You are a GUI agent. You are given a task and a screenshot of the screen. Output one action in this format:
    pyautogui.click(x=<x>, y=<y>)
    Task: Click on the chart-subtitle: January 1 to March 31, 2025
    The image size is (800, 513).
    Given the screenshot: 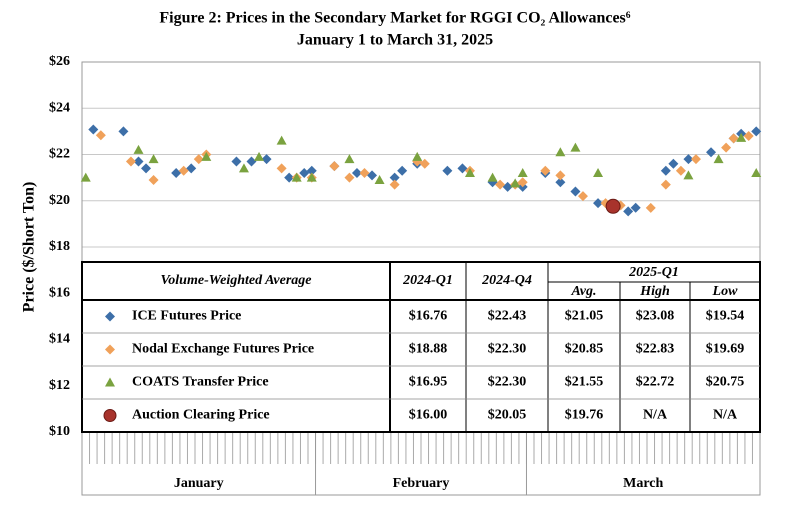 What is the action you would take?
    pyautogui.click(x=395, y=40)
    